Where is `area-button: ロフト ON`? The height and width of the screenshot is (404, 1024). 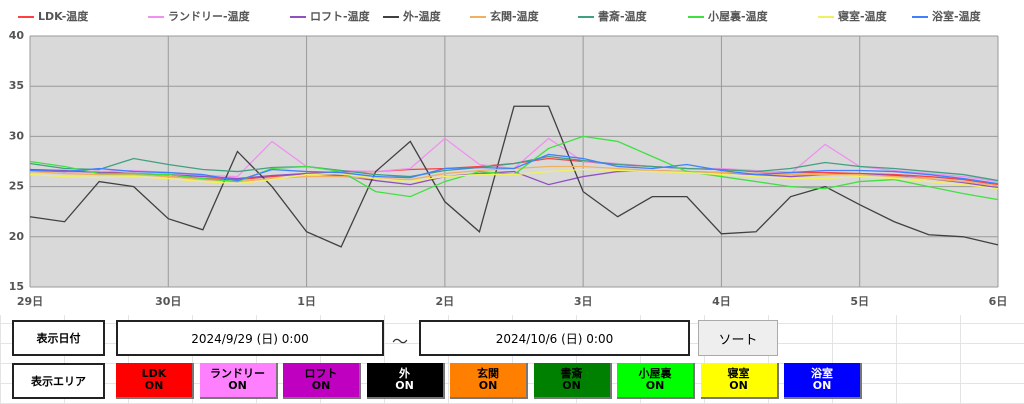
area-button: ロフト ON is located at coordinates (322, 381).